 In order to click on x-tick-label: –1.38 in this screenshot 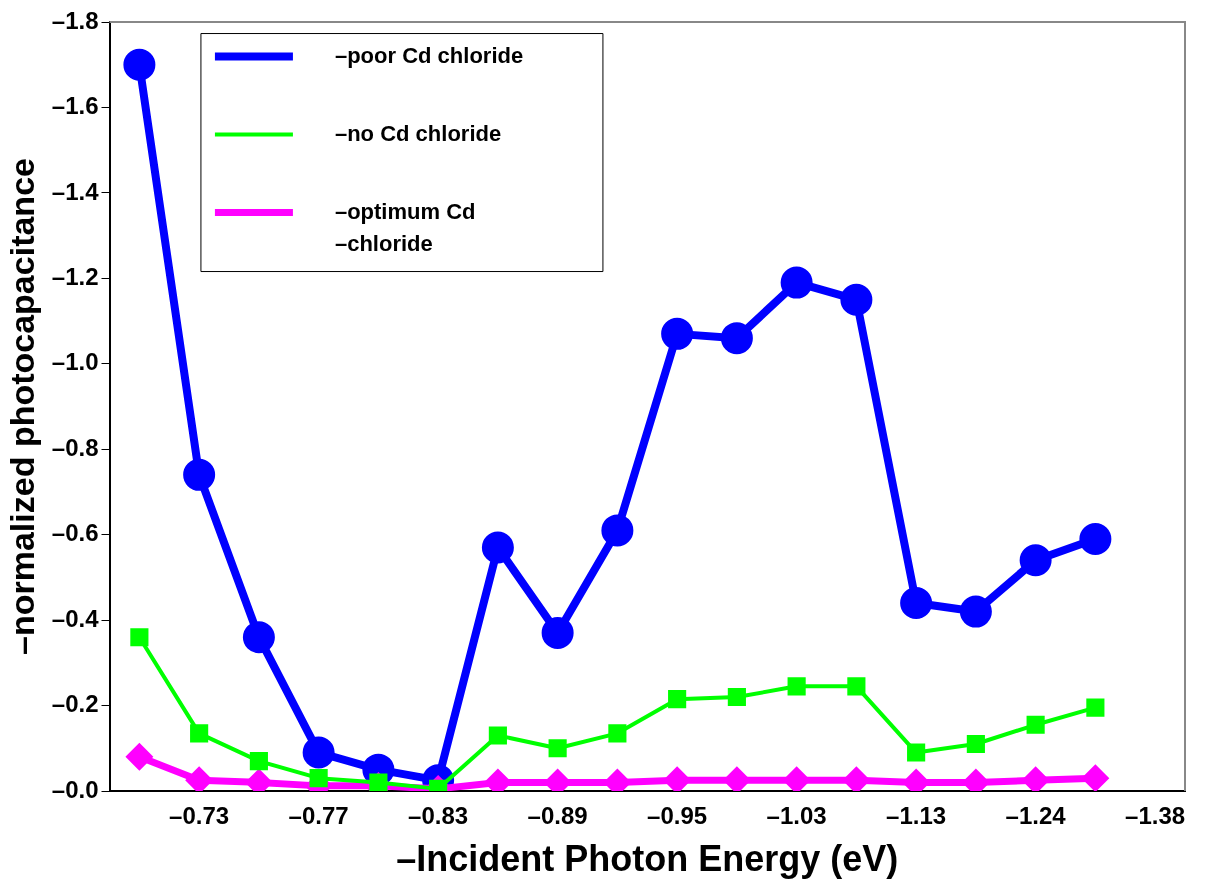, I will do `click(1155, 816)`.